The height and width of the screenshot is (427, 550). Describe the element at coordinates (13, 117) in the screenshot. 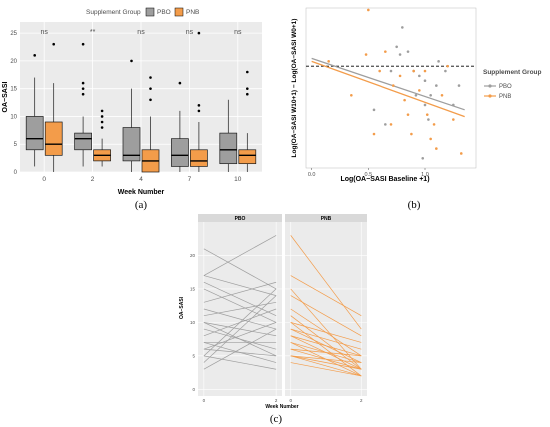

I see `ytick-label-a: 10` at that location.